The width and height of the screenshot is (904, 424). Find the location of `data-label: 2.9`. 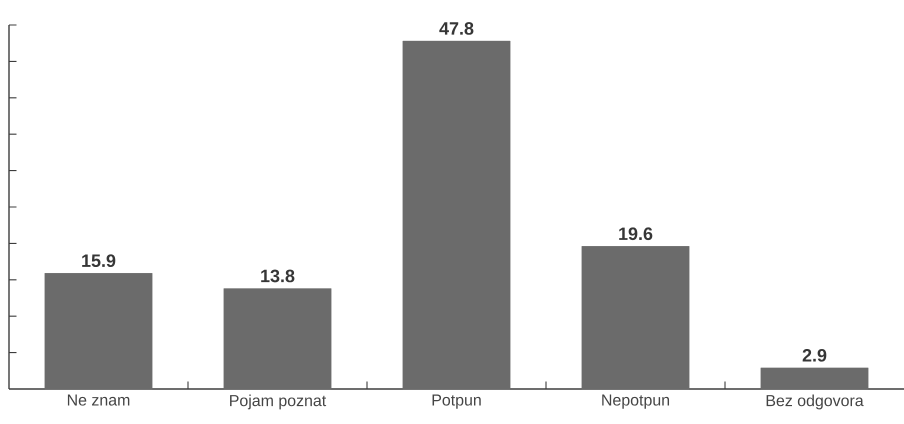

data-label: 2.9 is located at coordinates (814, 355).